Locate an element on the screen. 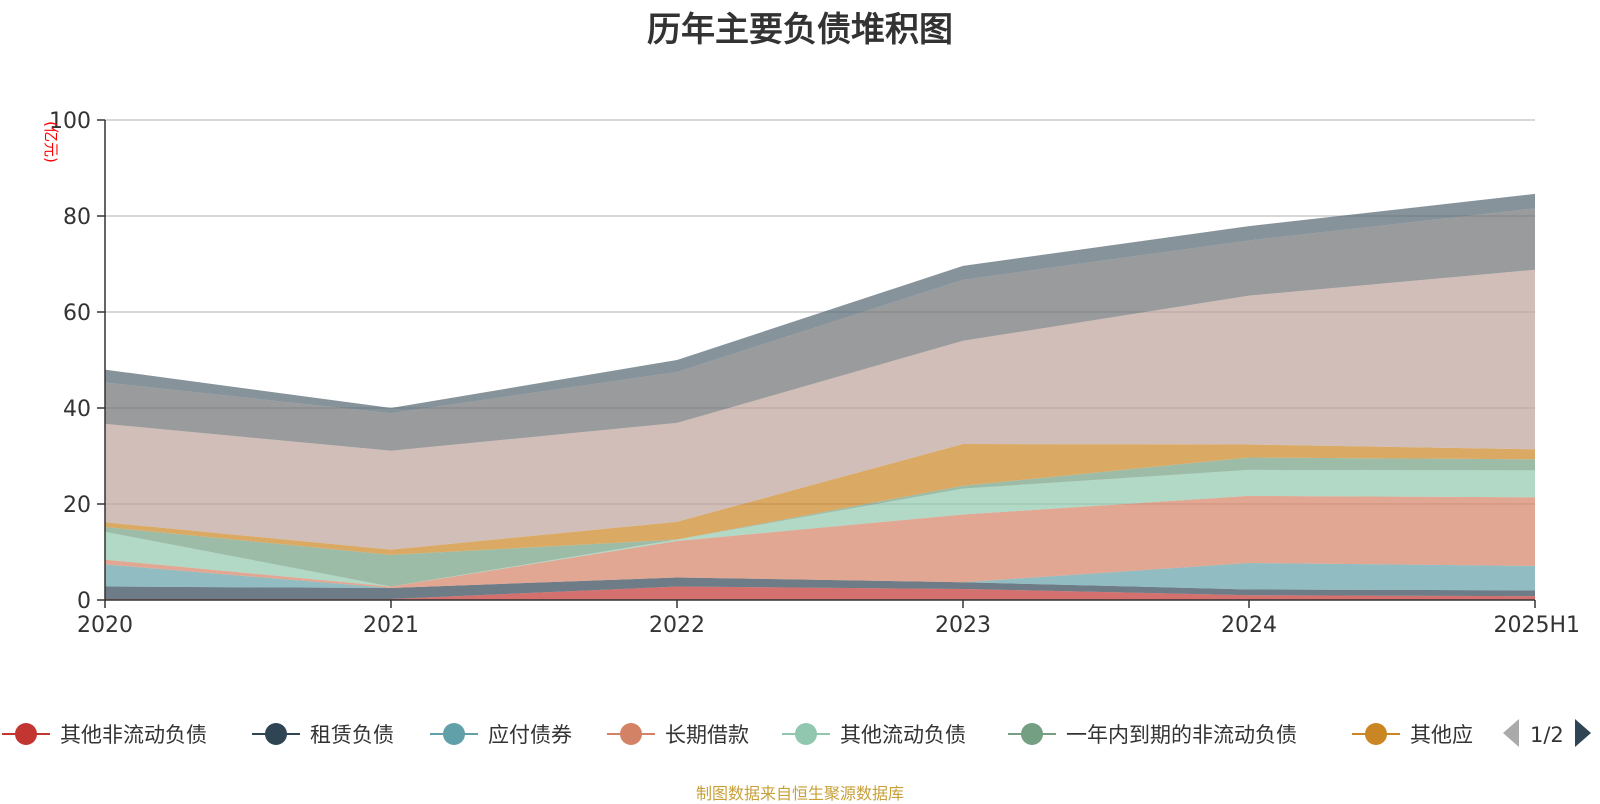 The height and width of the screenshot is (804, 1600). x-tick-label: 2020 is located at coordinates (105, 625).